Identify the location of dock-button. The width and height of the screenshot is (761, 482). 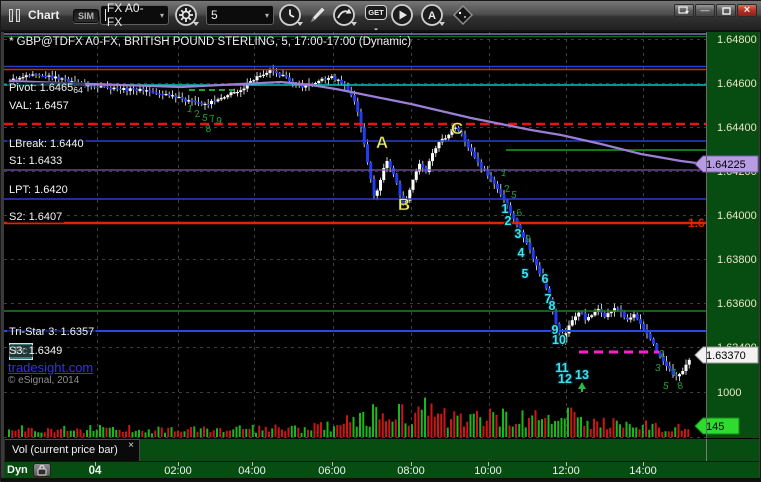
(684, 10).